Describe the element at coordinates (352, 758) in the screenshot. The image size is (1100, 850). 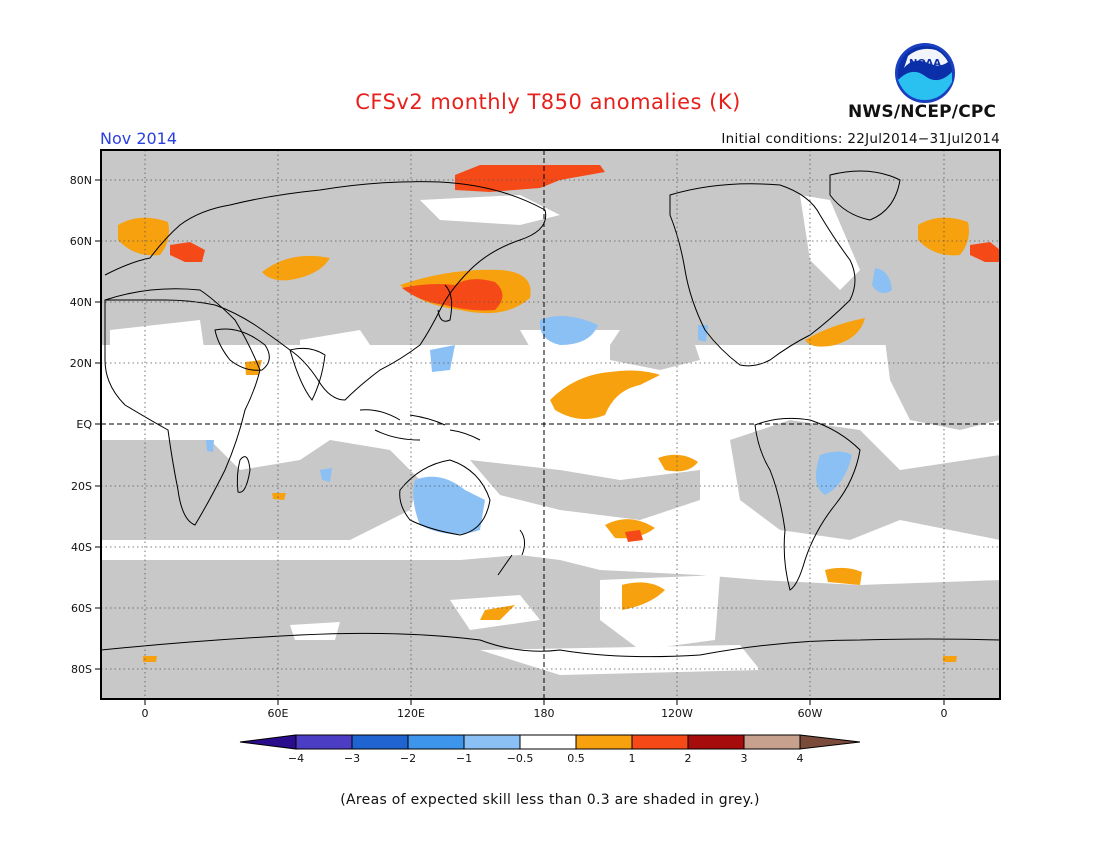
I see `colorbar-tick: −3` at that location.